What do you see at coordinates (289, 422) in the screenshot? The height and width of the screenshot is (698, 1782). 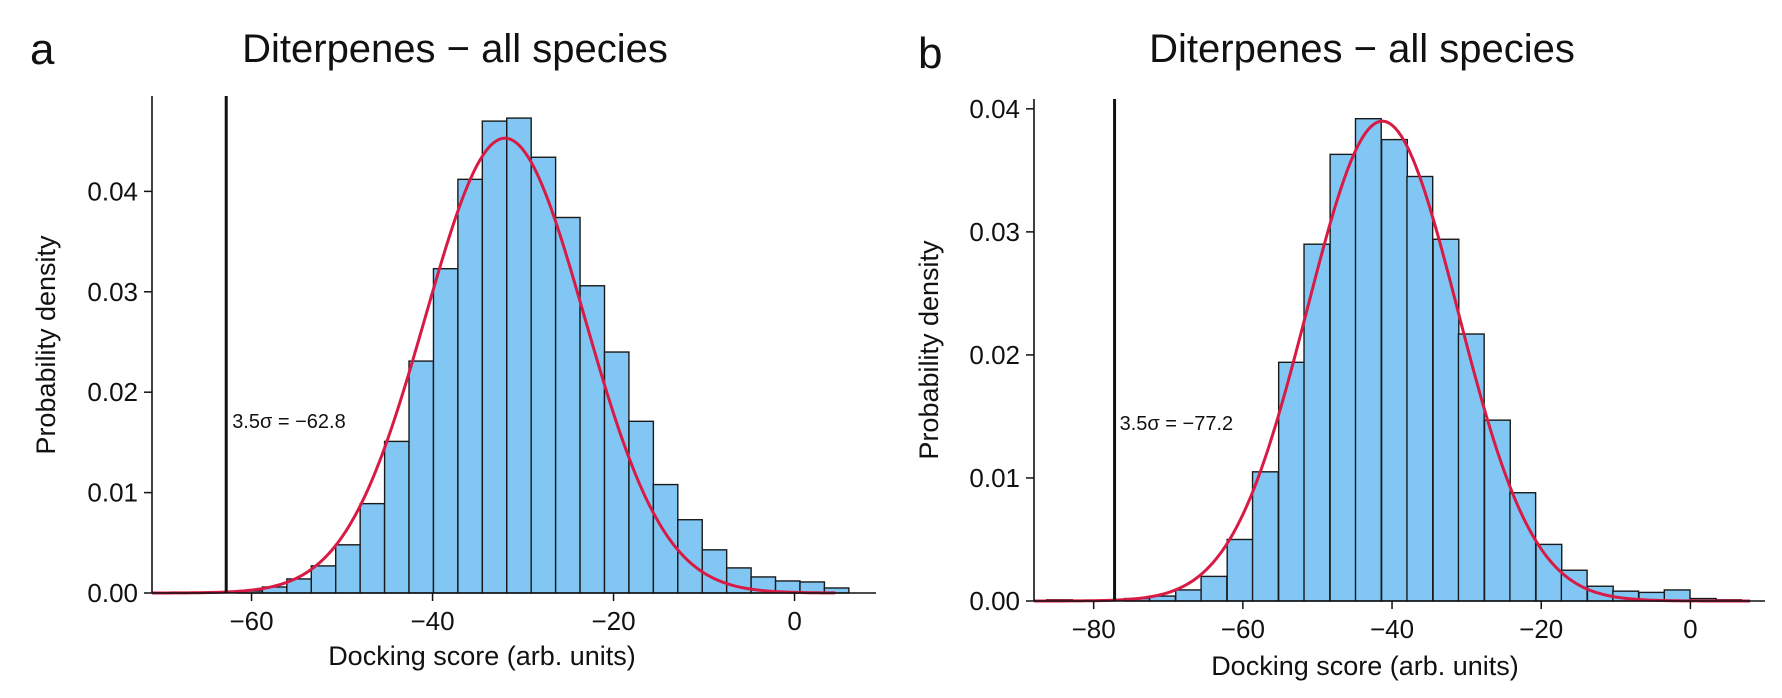 I see `threshold-annotation: 3.5σ = −62.8` at bounding box center [289, 422].